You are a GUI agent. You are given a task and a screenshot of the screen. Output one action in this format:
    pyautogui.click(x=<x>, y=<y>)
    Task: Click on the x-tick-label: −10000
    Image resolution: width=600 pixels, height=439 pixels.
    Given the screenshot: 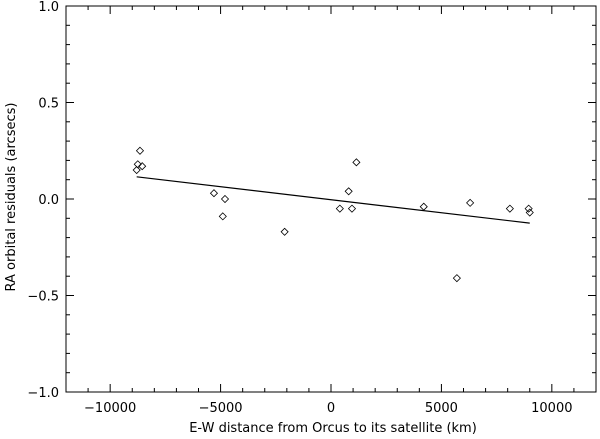 What is the action you would take?
    pyautogui.click(x=110, y=408)
    